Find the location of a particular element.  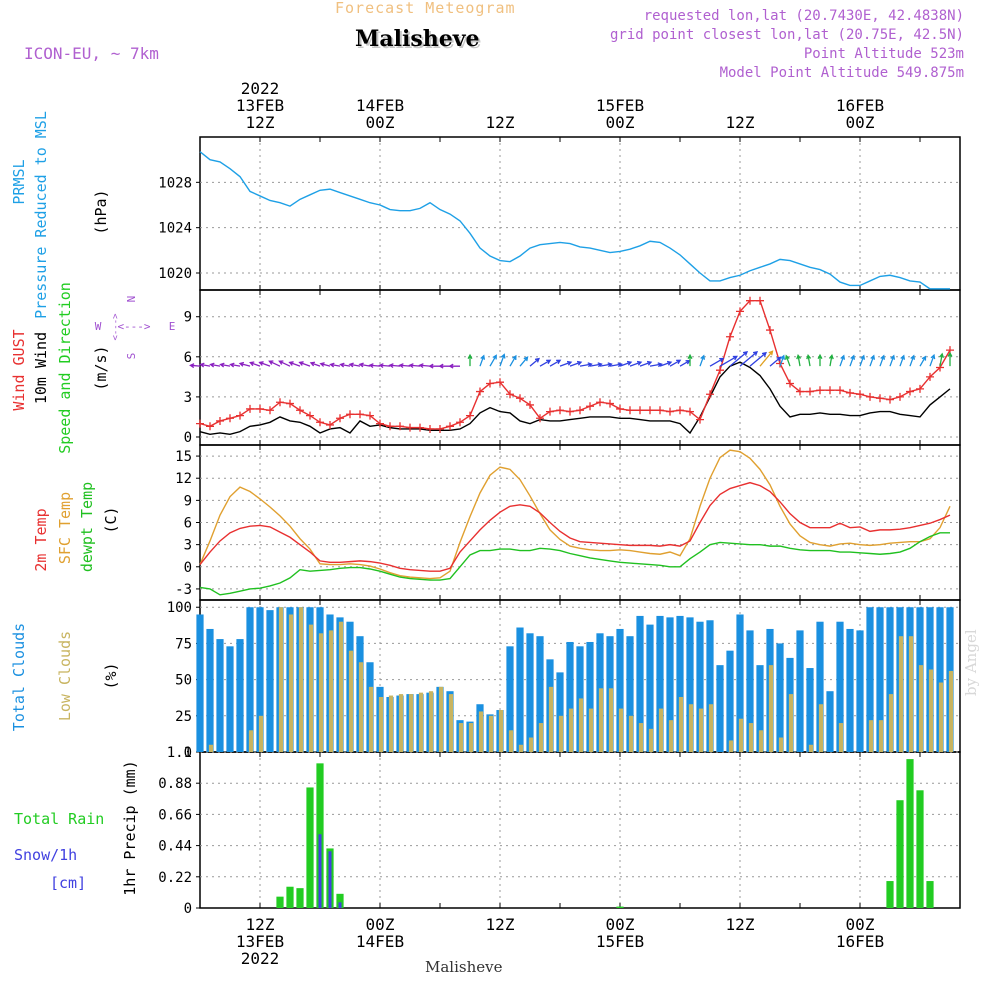

snow-unit: [cm] is located at coordinates (68, 883).